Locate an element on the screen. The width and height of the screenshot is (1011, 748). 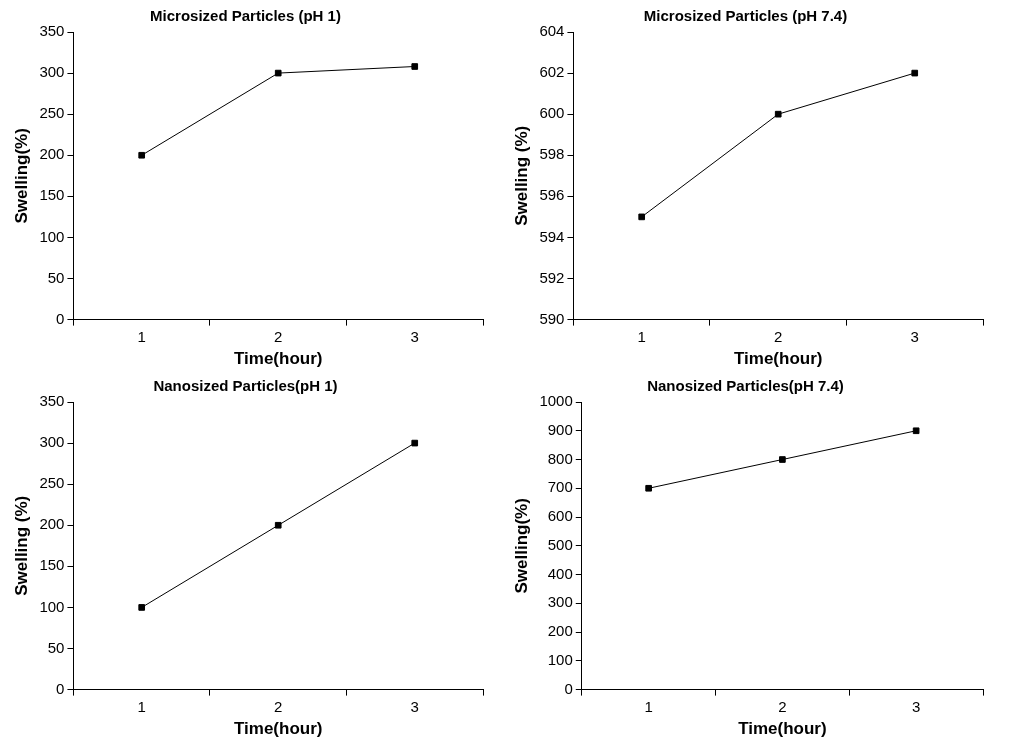
y-tick-label: 1000 is located at coordinates (556, 401).